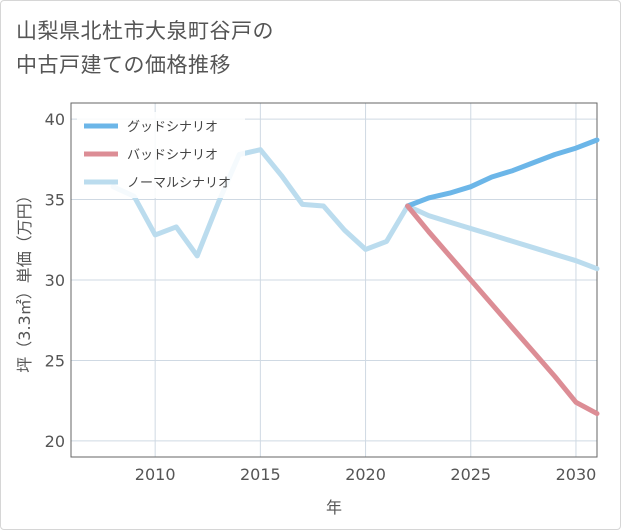 The width and height of the screenshot is (621, 530). I want to click on y-tick-label: 35, so click(55, 200).